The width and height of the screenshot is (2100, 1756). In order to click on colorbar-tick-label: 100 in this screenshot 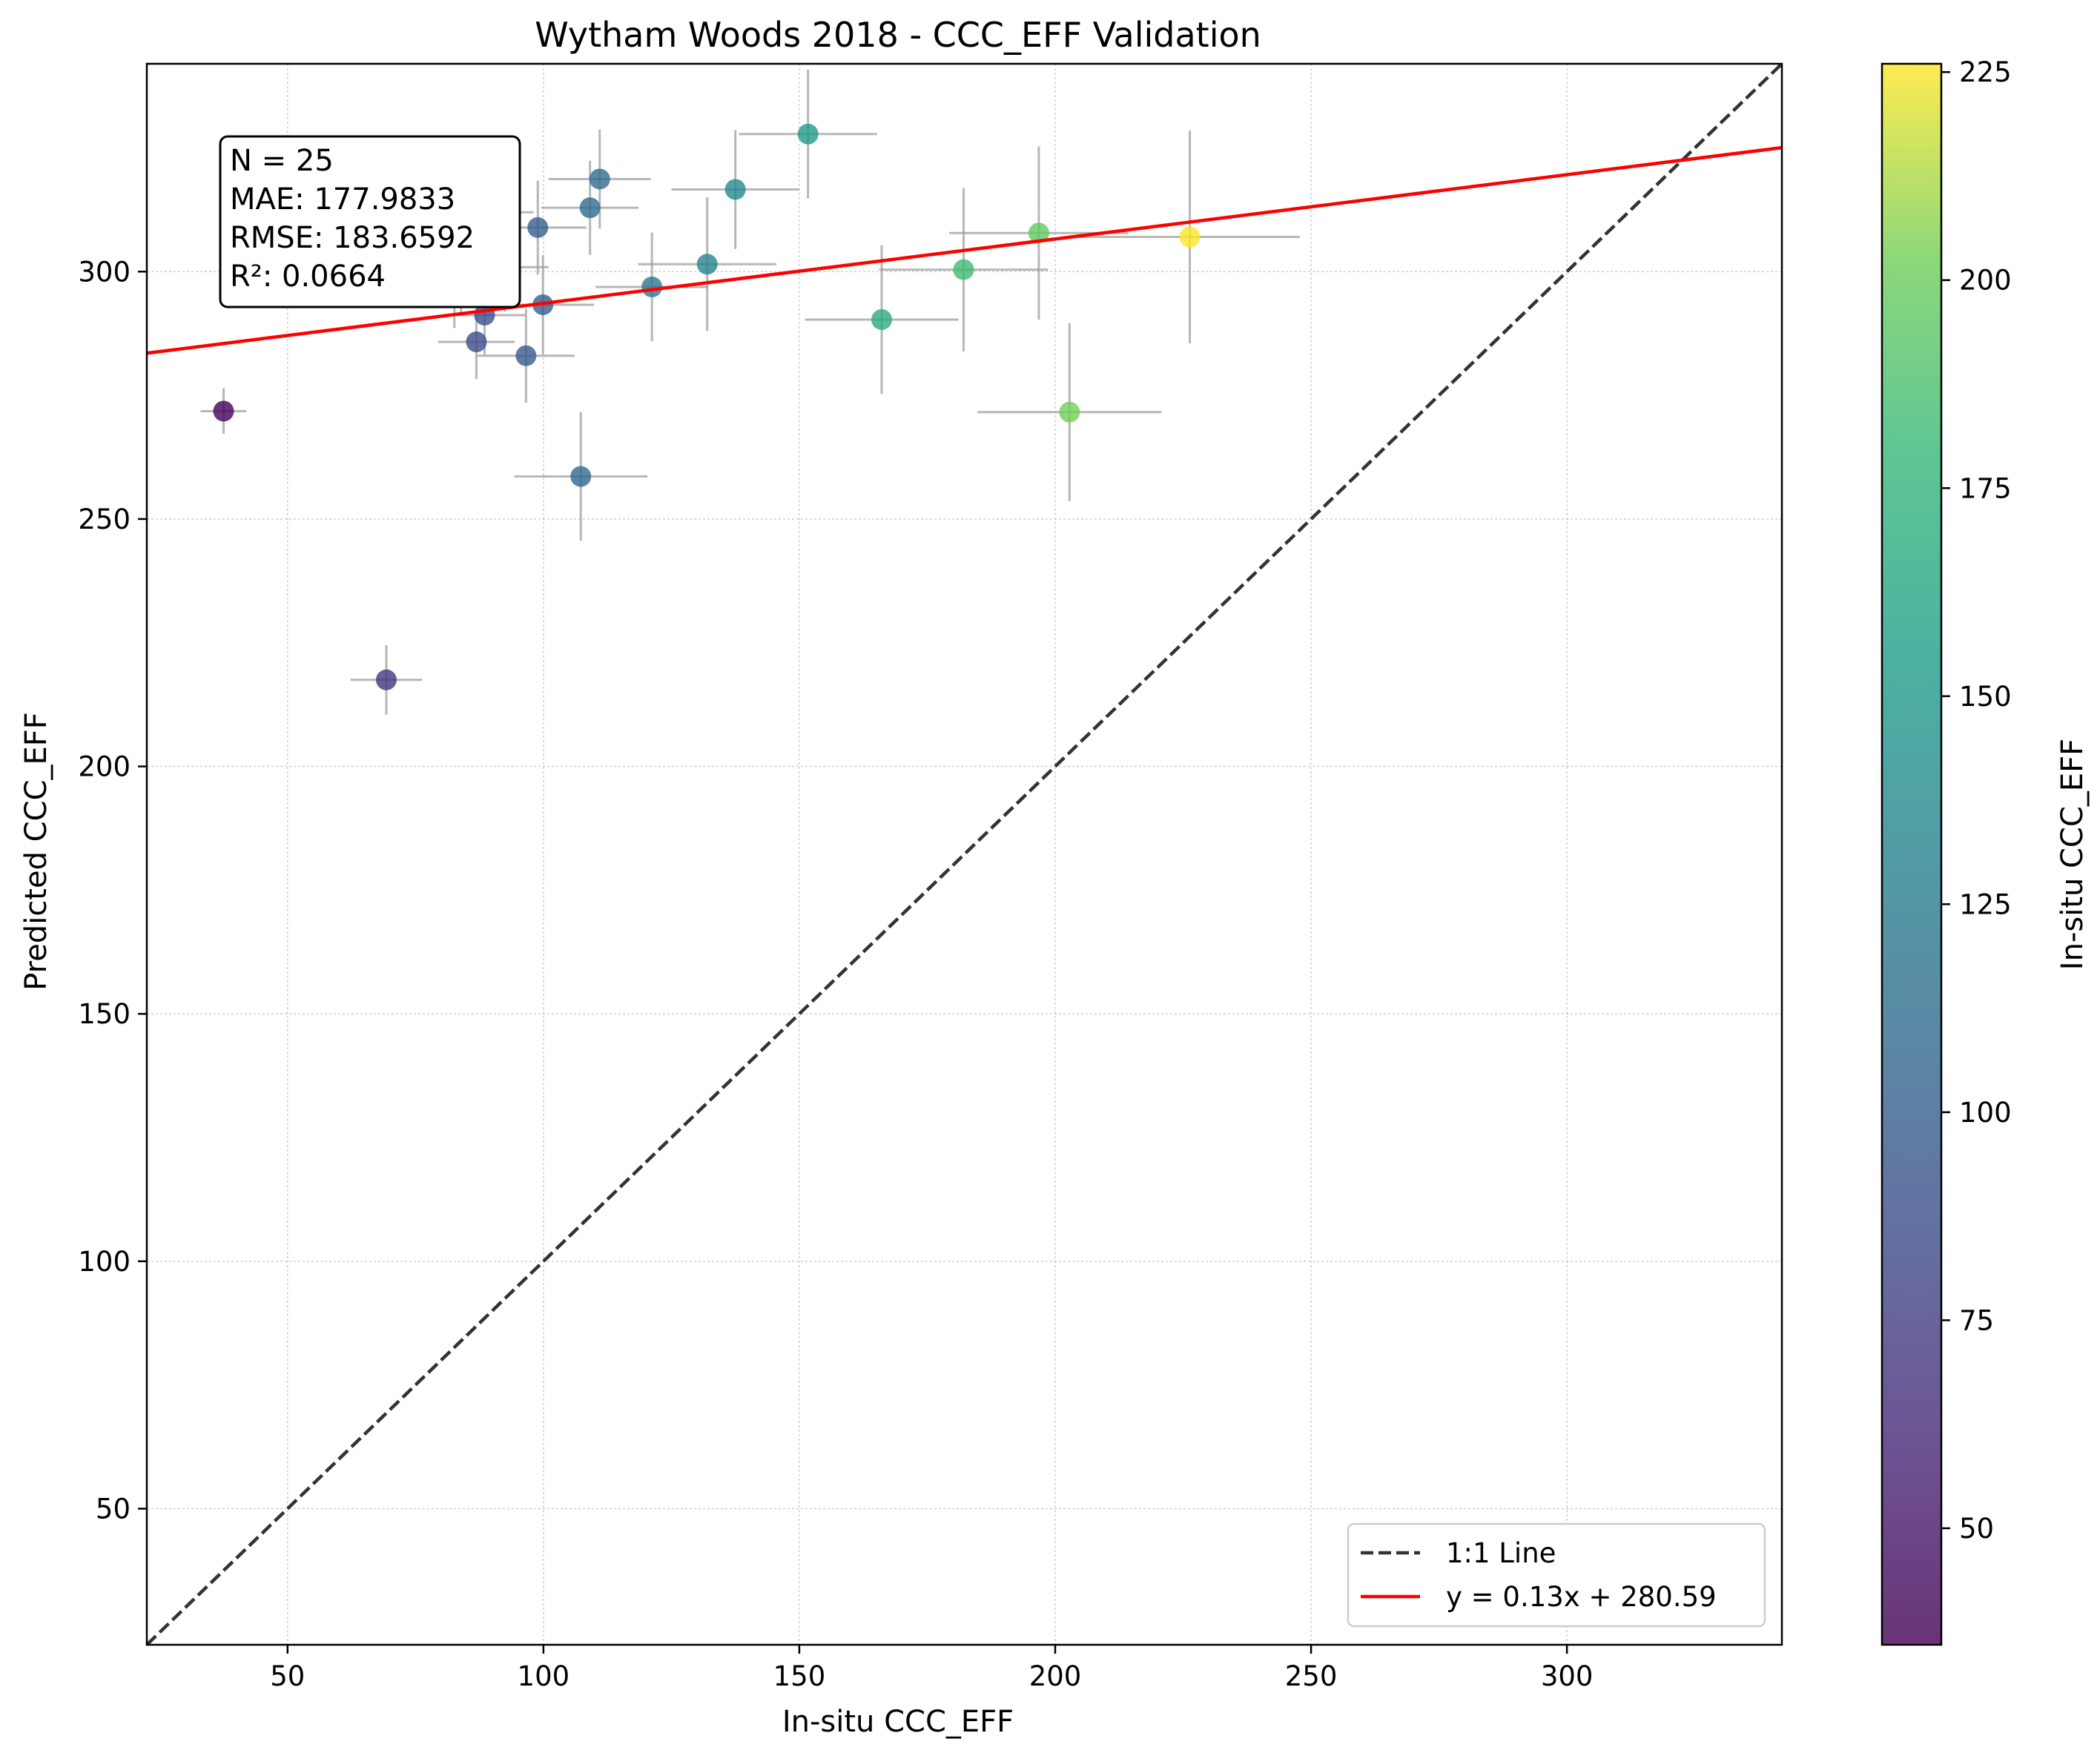, I will do `click(1985, 1113)`.